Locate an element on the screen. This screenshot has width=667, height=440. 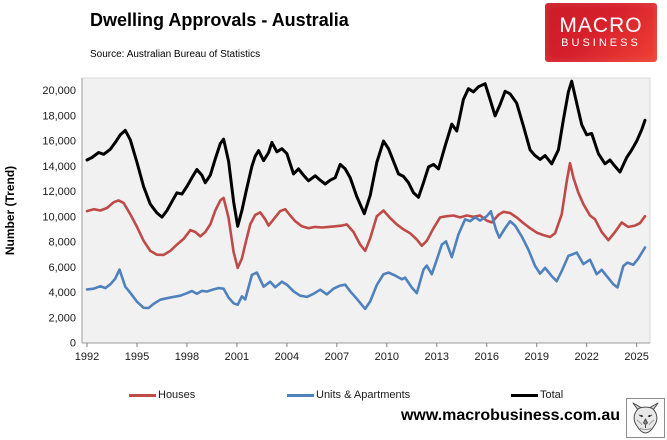
website-url: www.macrobusiness.com.au is located at coordinates (510, 415).